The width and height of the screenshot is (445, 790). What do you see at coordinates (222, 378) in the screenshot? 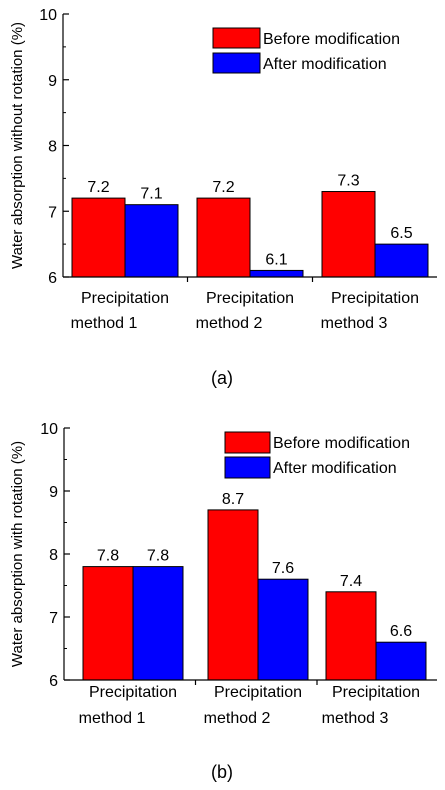
I see `panel-label: (a)` at bounding box center [222, 378].